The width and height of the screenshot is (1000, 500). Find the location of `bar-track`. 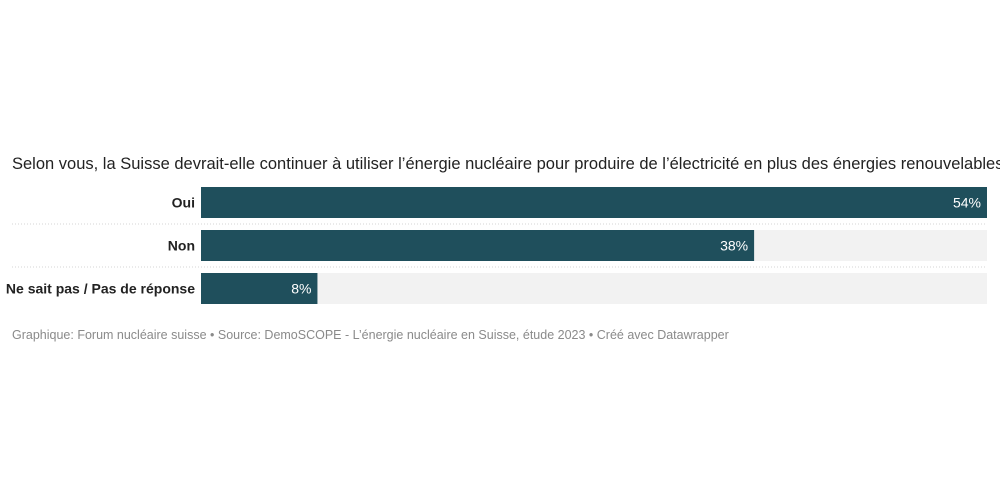

bar-track is located at coordinates (594, 288).